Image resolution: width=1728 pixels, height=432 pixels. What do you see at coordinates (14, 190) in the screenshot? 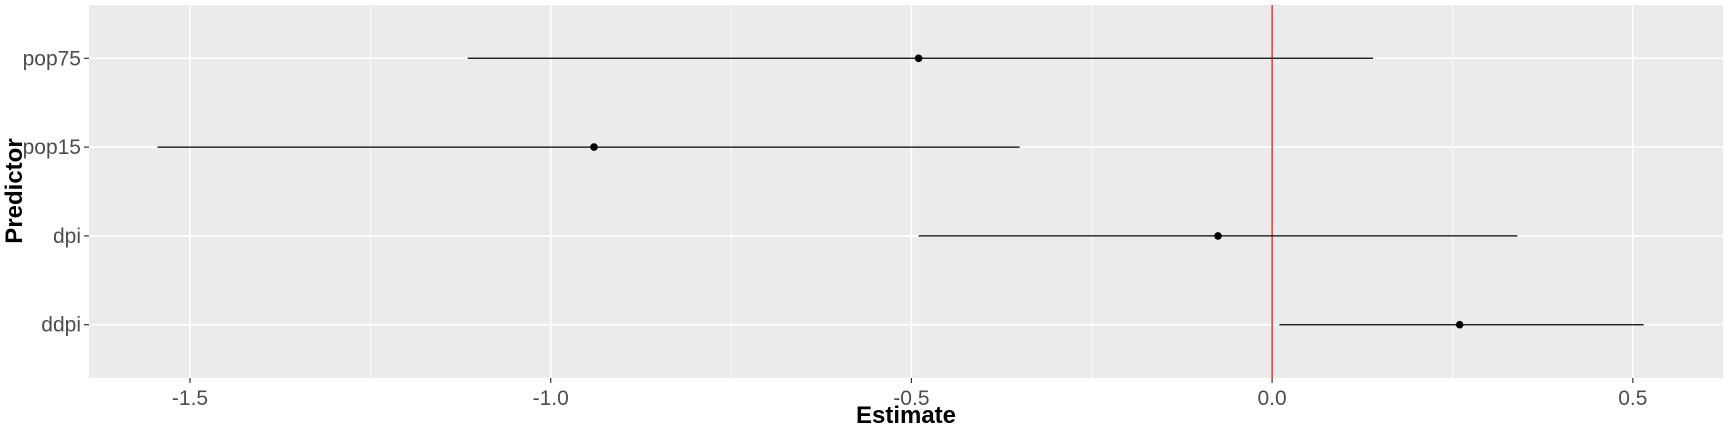
I see `y-axis-title: Predictor` at bounding box center [14, 190].